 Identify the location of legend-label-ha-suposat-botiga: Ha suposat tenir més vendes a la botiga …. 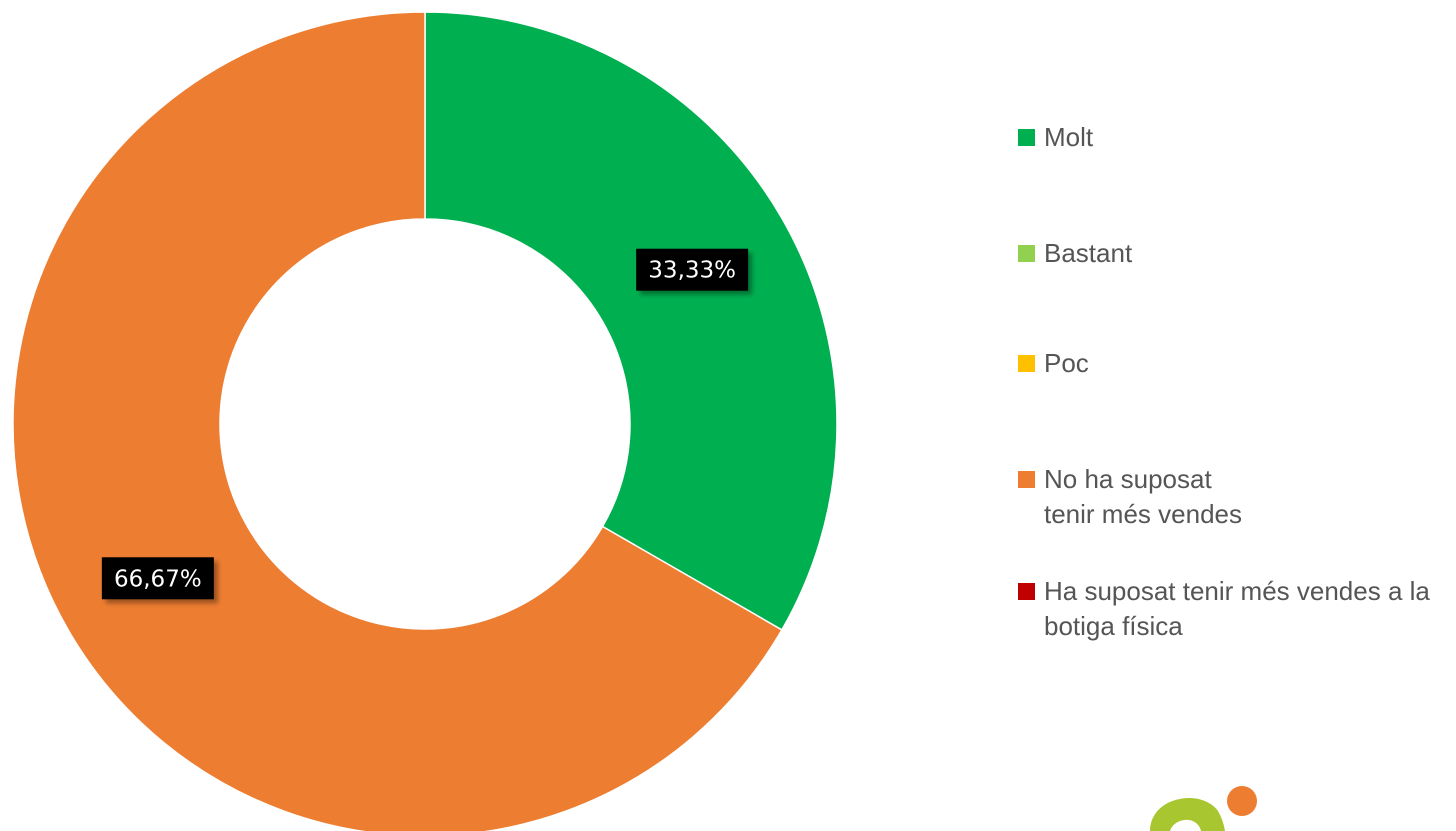
(1237, 608).